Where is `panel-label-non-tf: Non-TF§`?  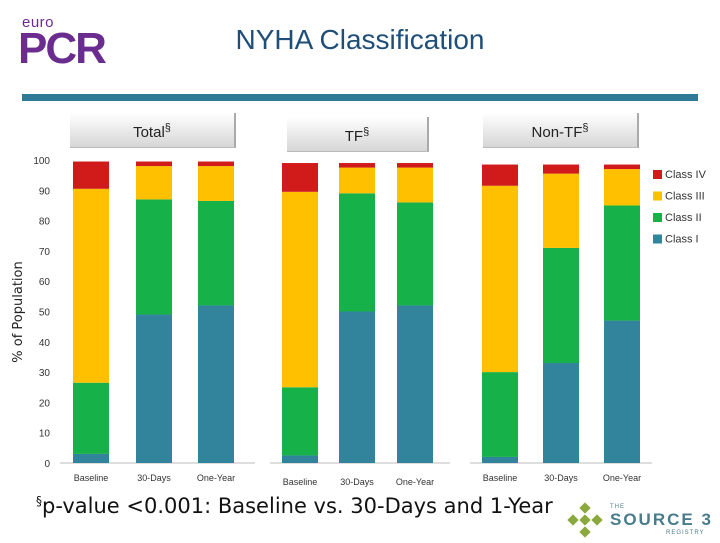 panel-label-non-tf: Non-TF§ is located at coordinates (561, 130).